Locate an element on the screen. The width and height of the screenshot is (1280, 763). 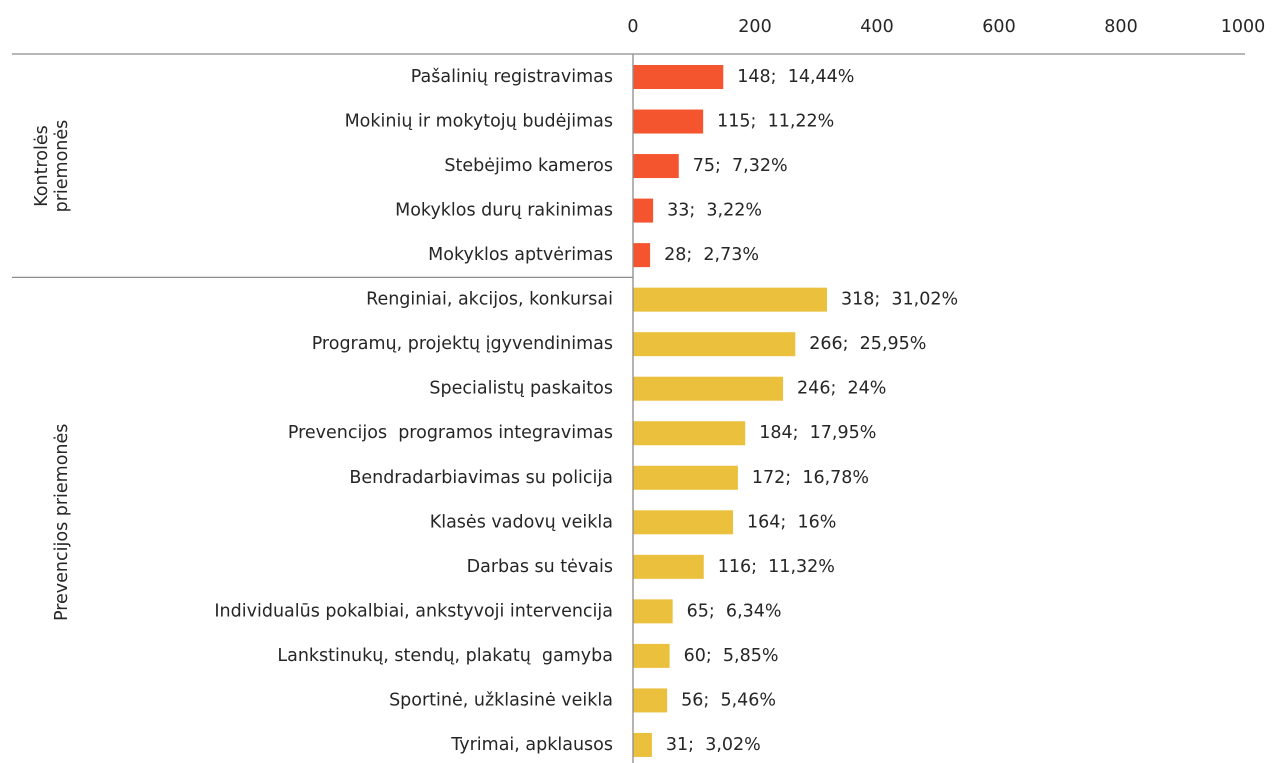
category-label: Lankstinukų, stendų, plakatų gamyba is located at coordinates (445, 656).